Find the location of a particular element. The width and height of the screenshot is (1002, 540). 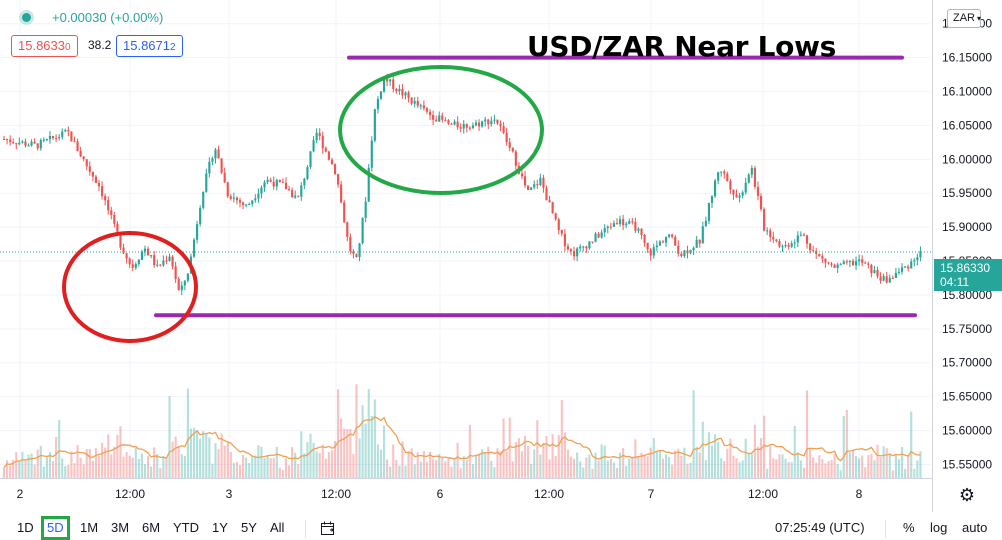

timeframe-5y: 5Y is located at coordinates (249, 527).